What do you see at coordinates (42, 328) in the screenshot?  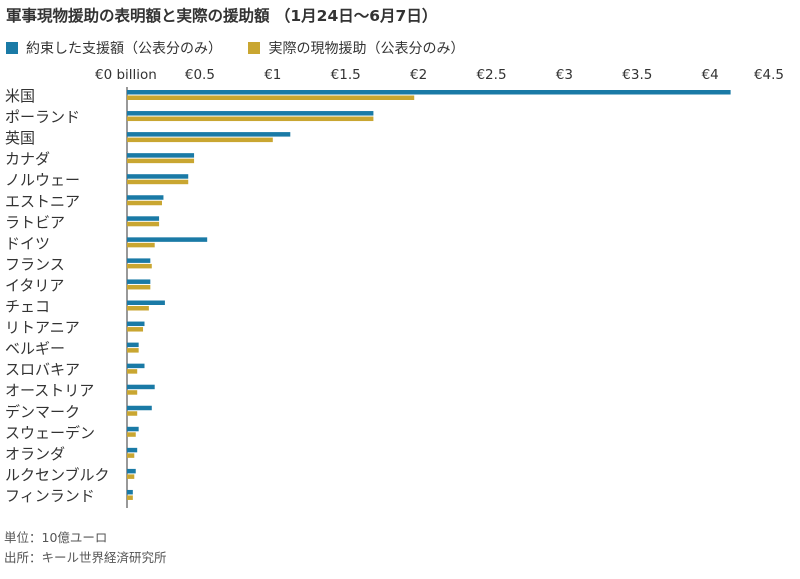 I see `category-label: リトアニア` at bounding box center [42, 328].